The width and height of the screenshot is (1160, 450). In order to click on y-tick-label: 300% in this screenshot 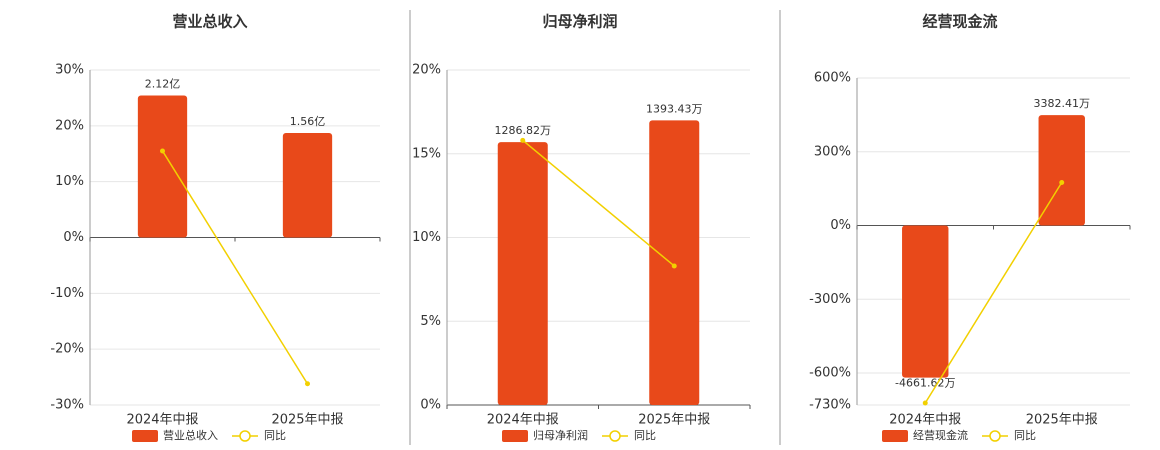, I will do `click(832, 151)`.